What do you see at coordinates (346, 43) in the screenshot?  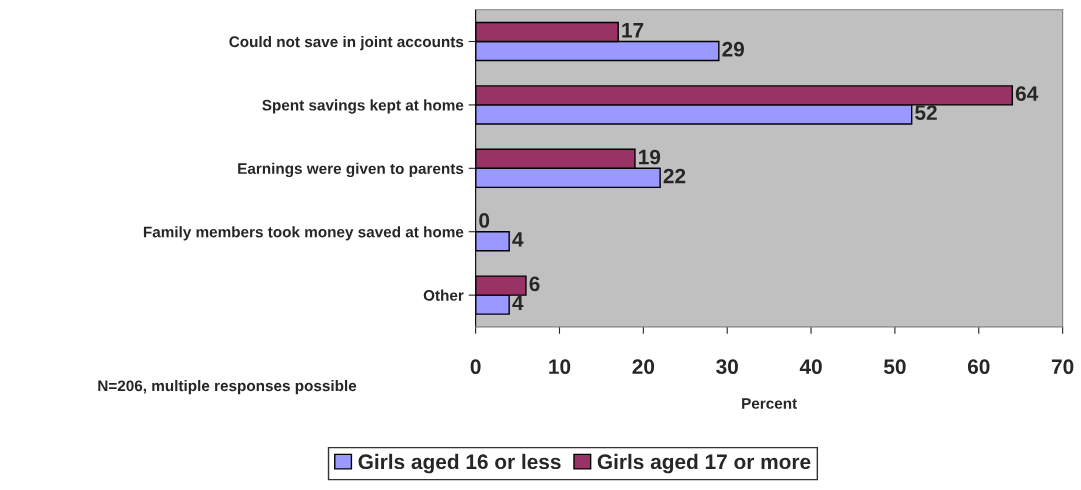 I see `y-tick-label: Could not save in joint accounts` at bounding box center [346, 43].